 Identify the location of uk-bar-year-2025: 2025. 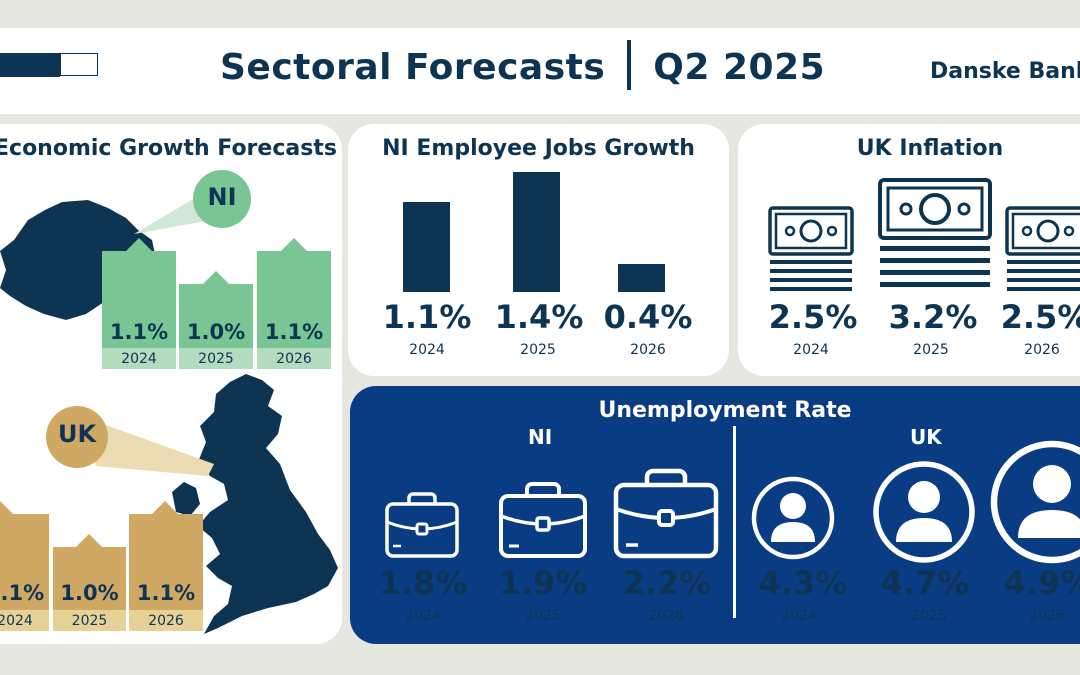
(89, 621).